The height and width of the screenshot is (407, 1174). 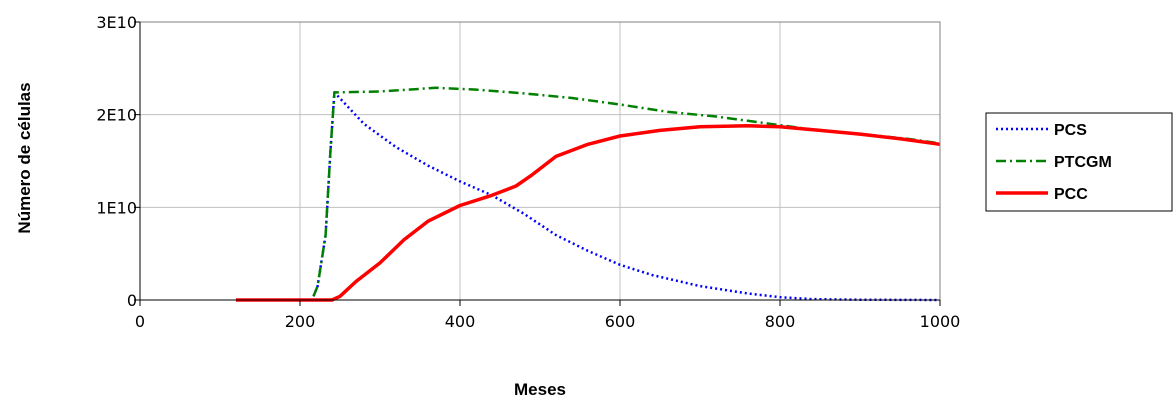 I want to click on x-tick-label: 400, so click(x=460, y=321).